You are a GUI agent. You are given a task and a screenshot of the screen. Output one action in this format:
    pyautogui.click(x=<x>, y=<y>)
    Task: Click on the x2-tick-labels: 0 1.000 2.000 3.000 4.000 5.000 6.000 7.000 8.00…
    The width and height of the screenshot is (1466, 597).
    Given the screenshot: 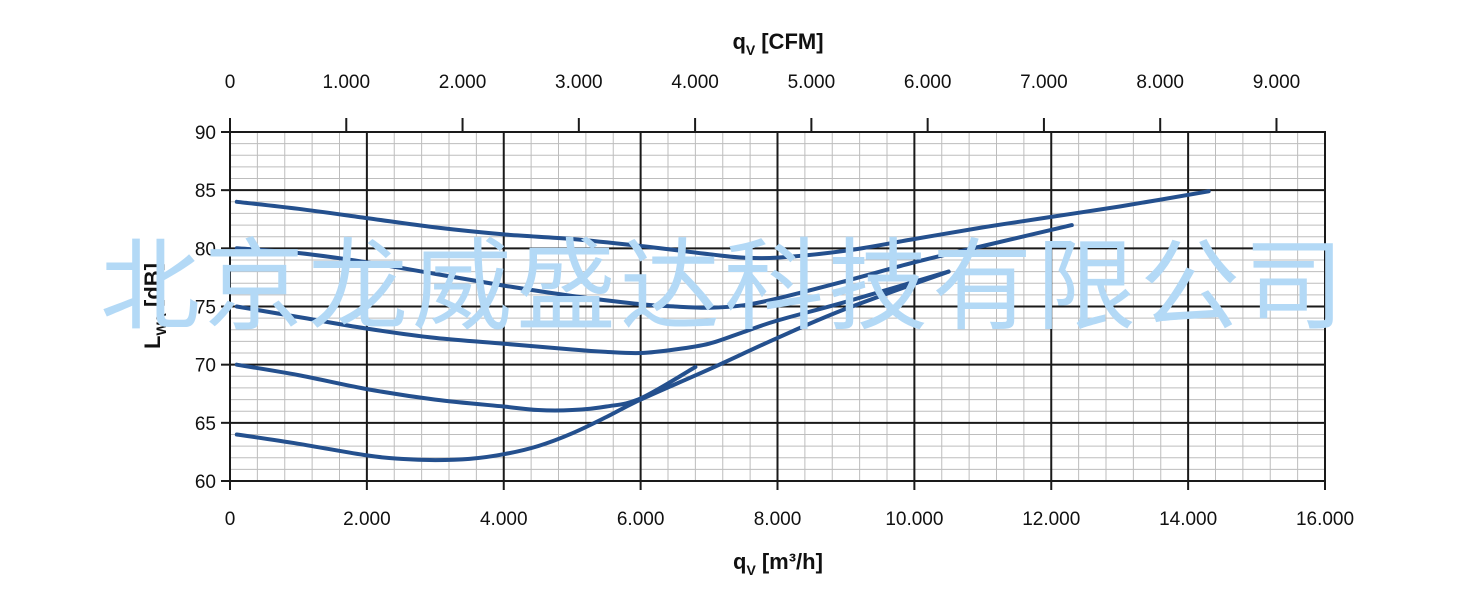 What is the action you would take?
    pyautogui.click(x=763, y=82)
    